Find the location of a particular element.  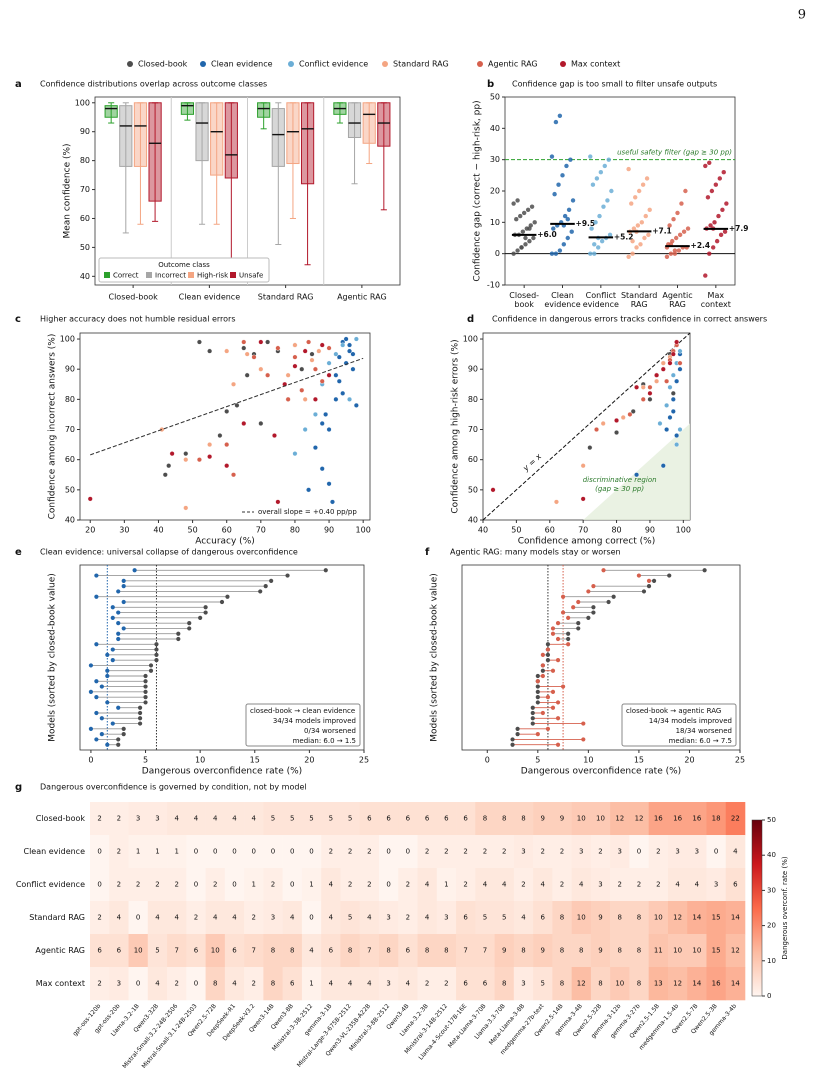

y-tick-label: 100 is located at coordinates (82, 102).